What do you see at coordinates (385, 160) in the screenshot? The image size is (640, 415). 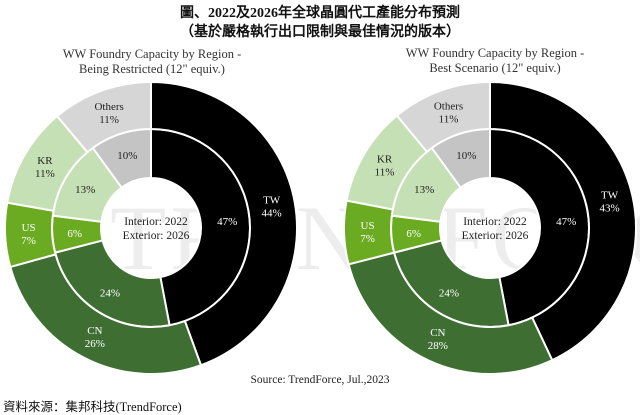 I see `donut-2-outer-category-label: KR` at bounding box center [385, 160].